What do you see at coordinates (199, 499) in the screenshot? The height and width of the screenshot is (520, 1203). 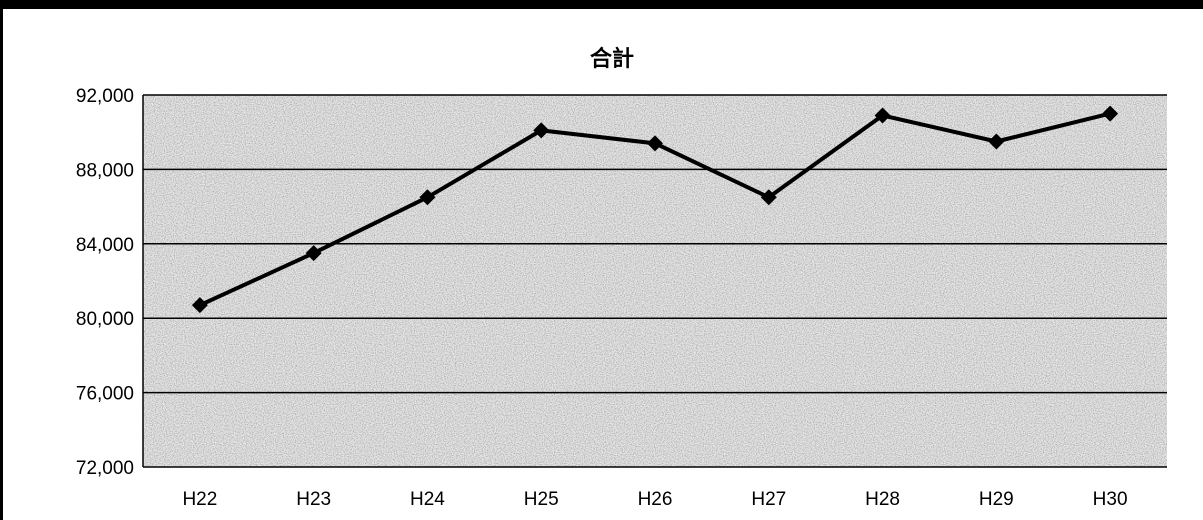 I see `x-tick-label: H22` at bounding box center [199, 499].